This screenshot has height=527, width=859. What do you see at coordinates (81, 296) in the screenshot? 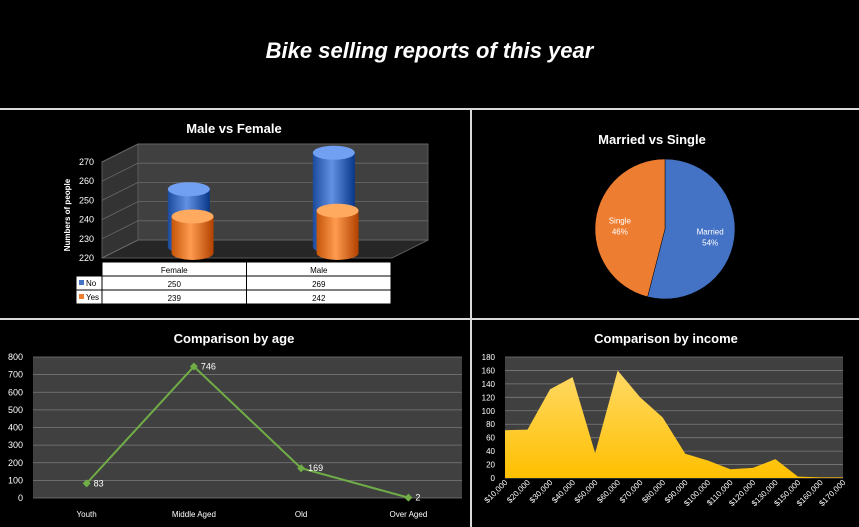
I see `chart1-legend-swatch-yes` at bounding box center [81, 296].